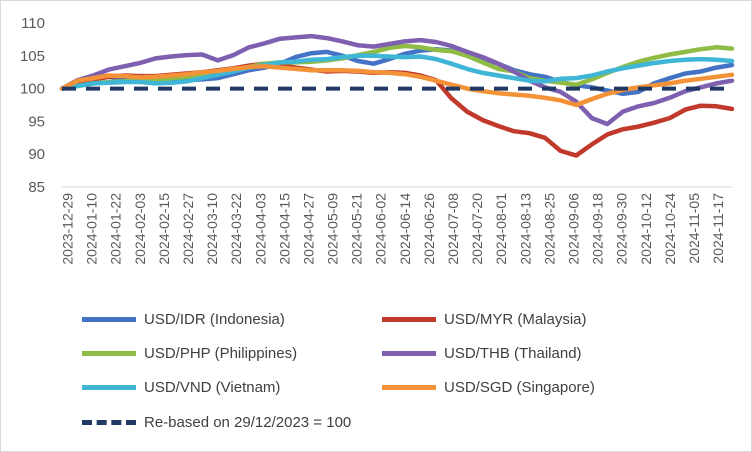  Describe the element at coordinates (333, 229) in the screenshot. I see `x-tick-label: 2024-05-09` at that location.